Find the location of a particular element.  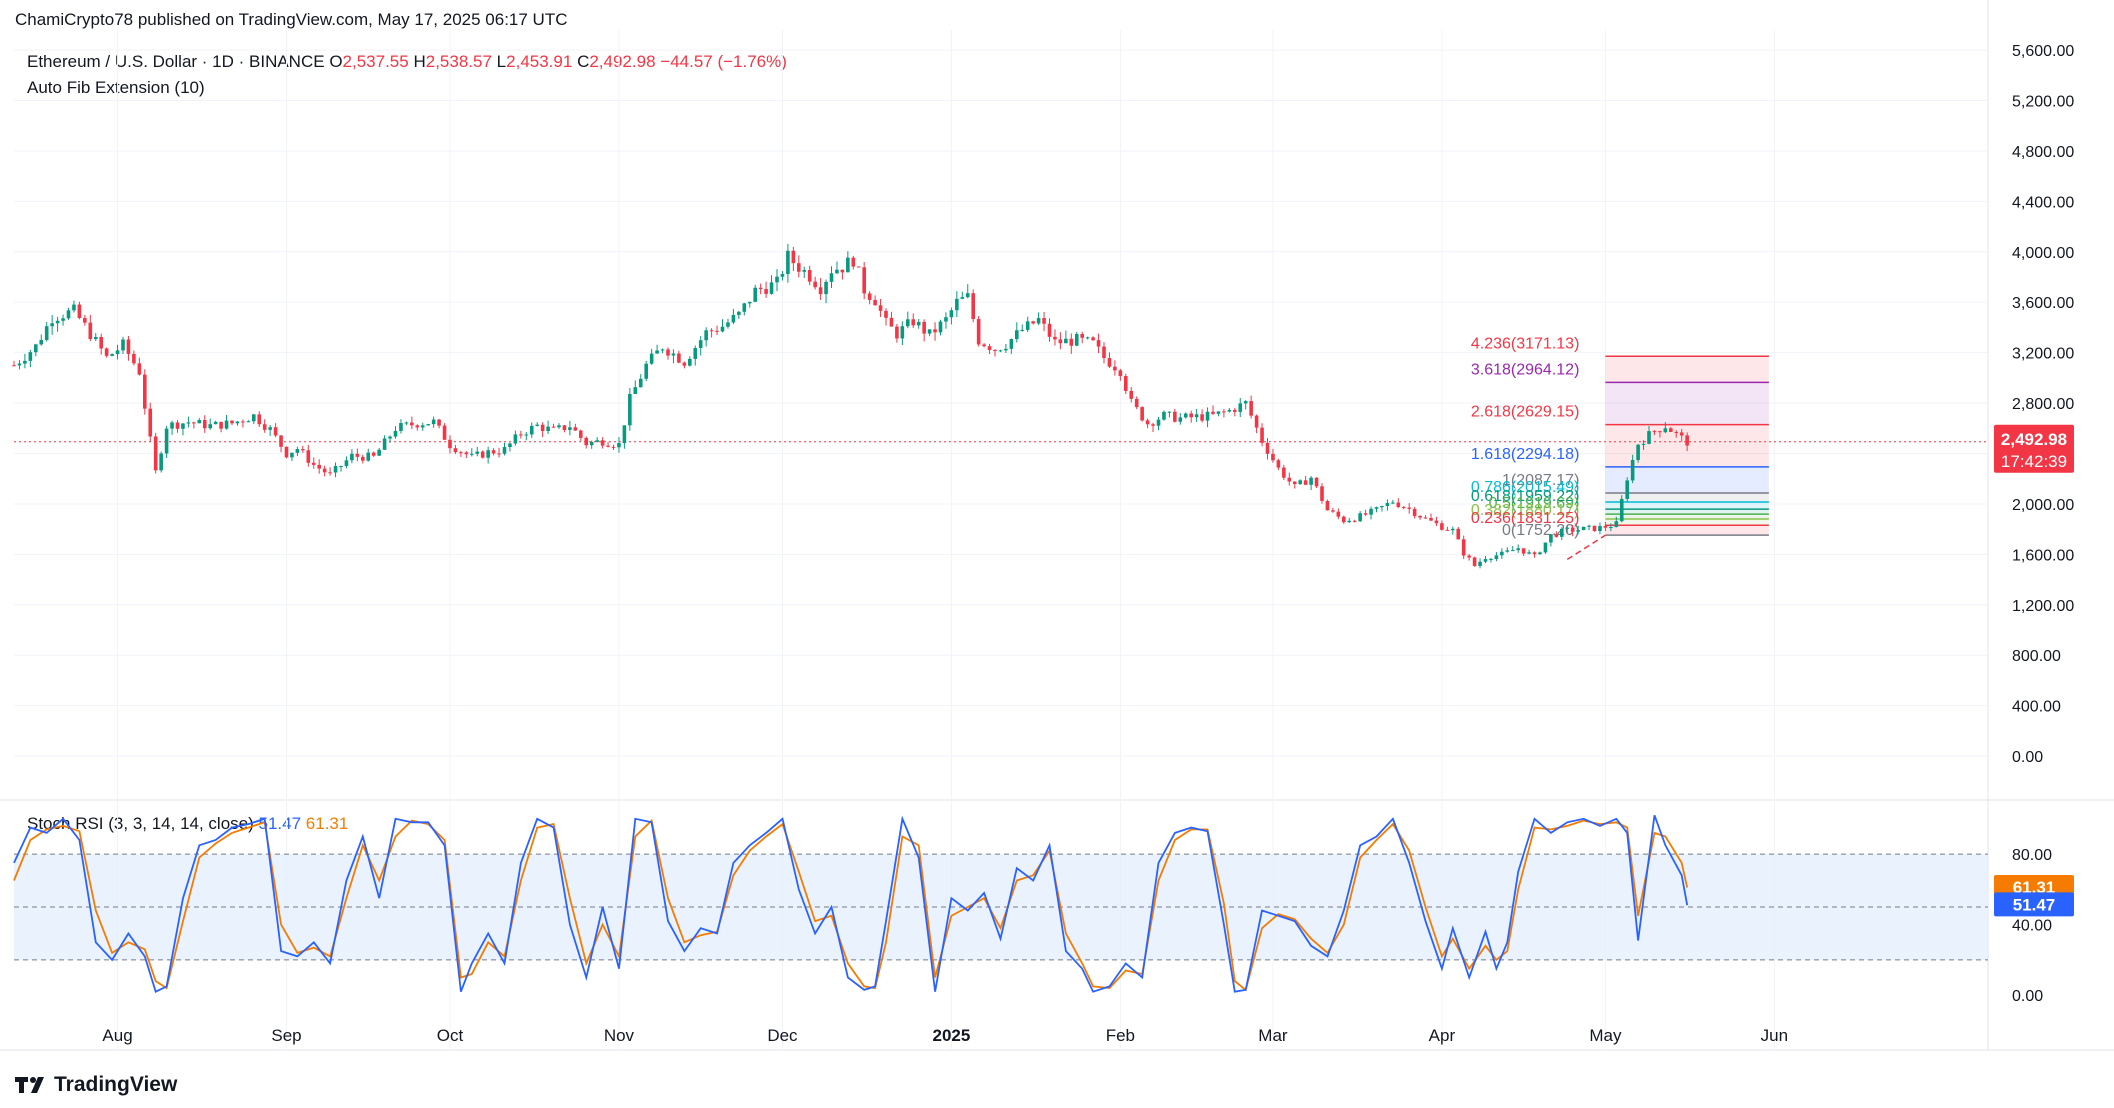

price-tick-label: 5,600.00 is located at coordinates (2043, 51).